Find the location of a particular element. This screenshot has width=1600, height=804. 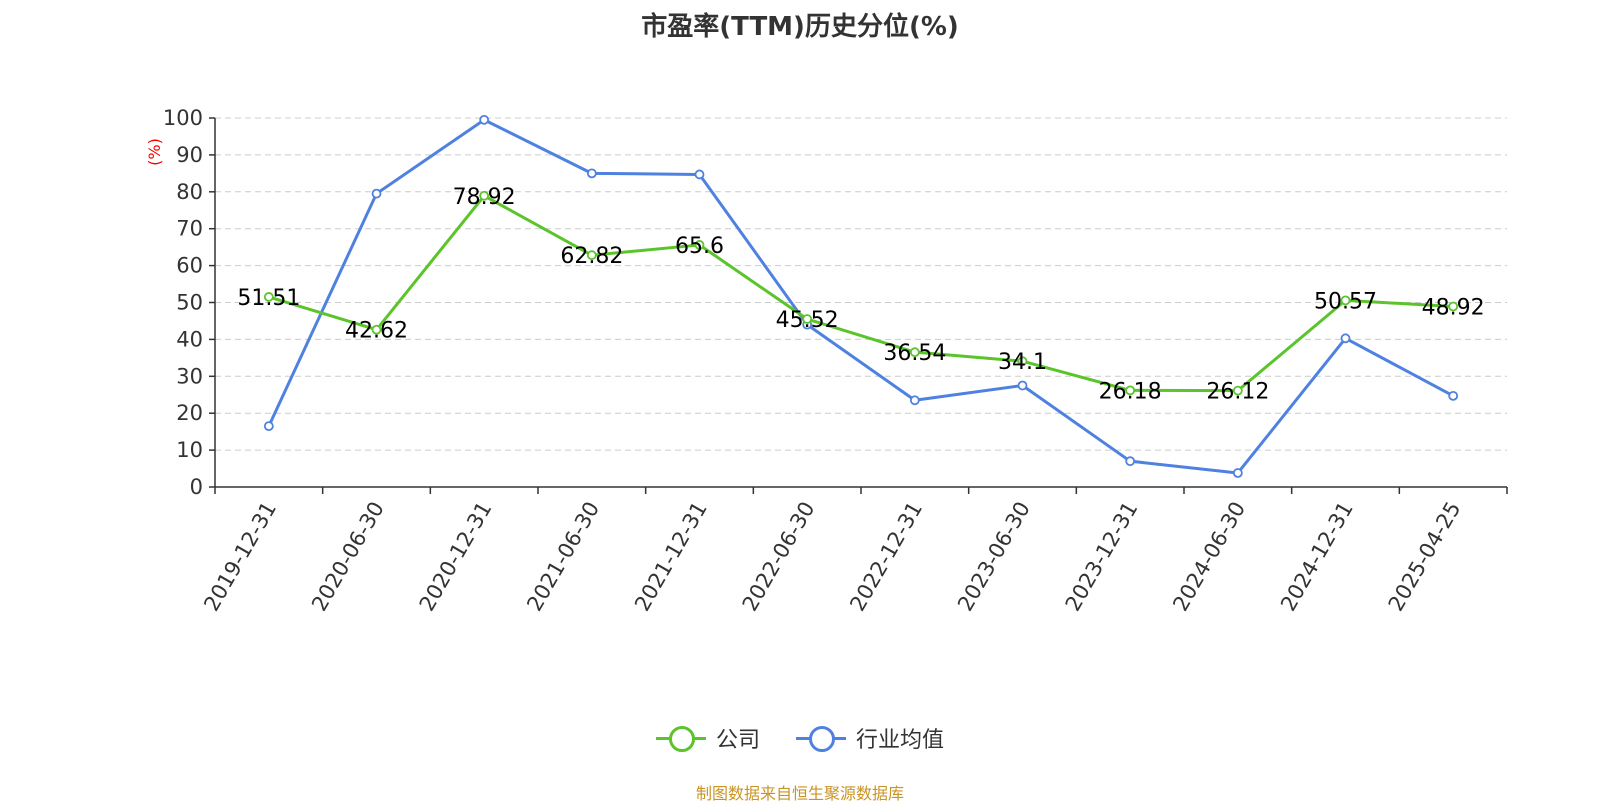

data-label: 50.57 is located at coordinates (1345, 301).